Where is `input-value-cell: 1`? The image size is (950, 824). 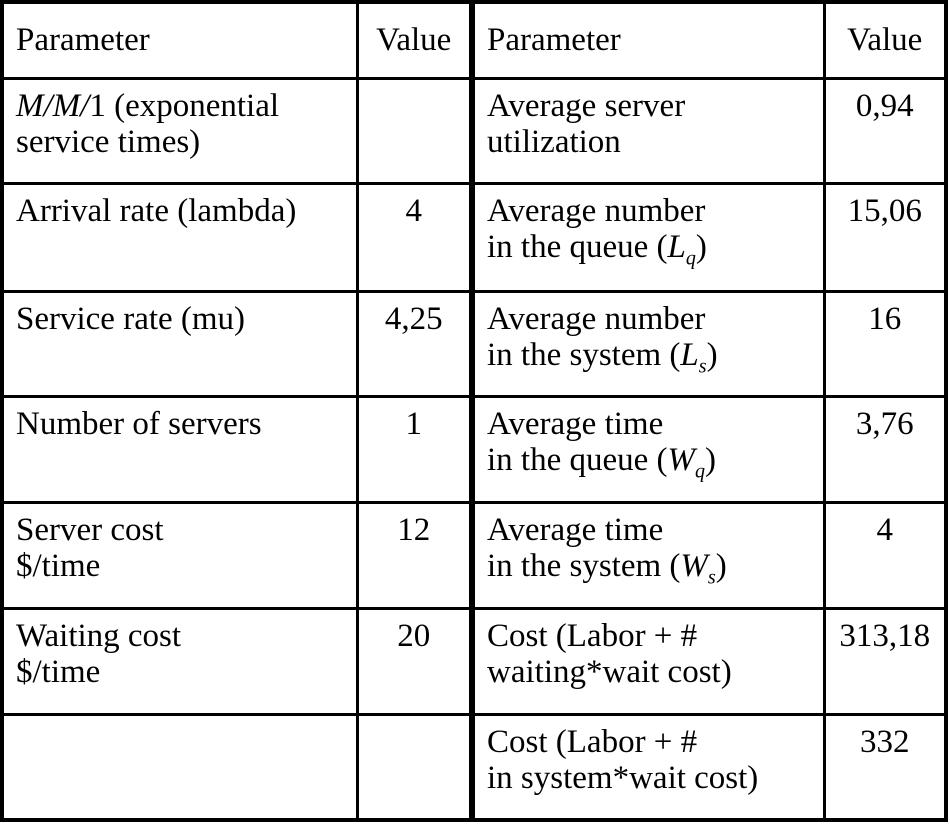 input-value-cell: 1 is located at coordinates (414, 449).